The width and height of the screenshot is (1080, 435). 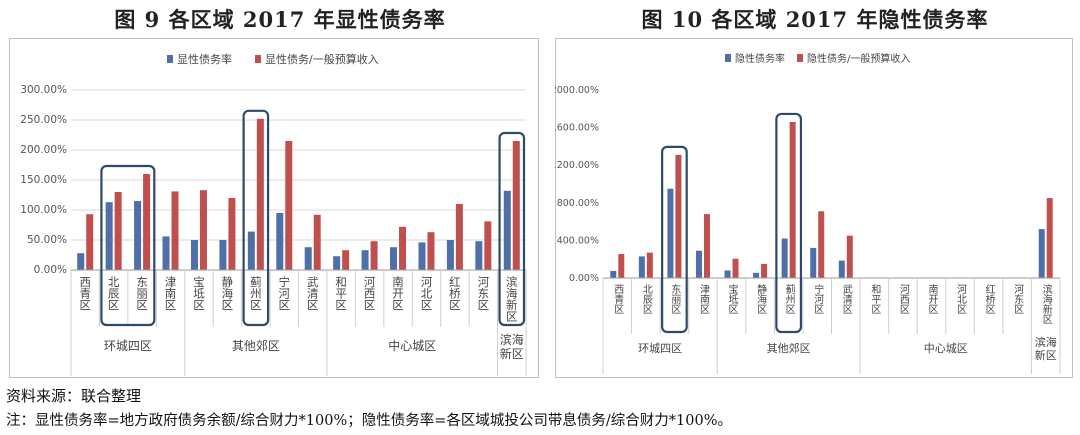 What do you see at coordinates (43, 120) in the screenshot?
I see `y-tick-label: 250.00%` at bounding box center [43, 120].